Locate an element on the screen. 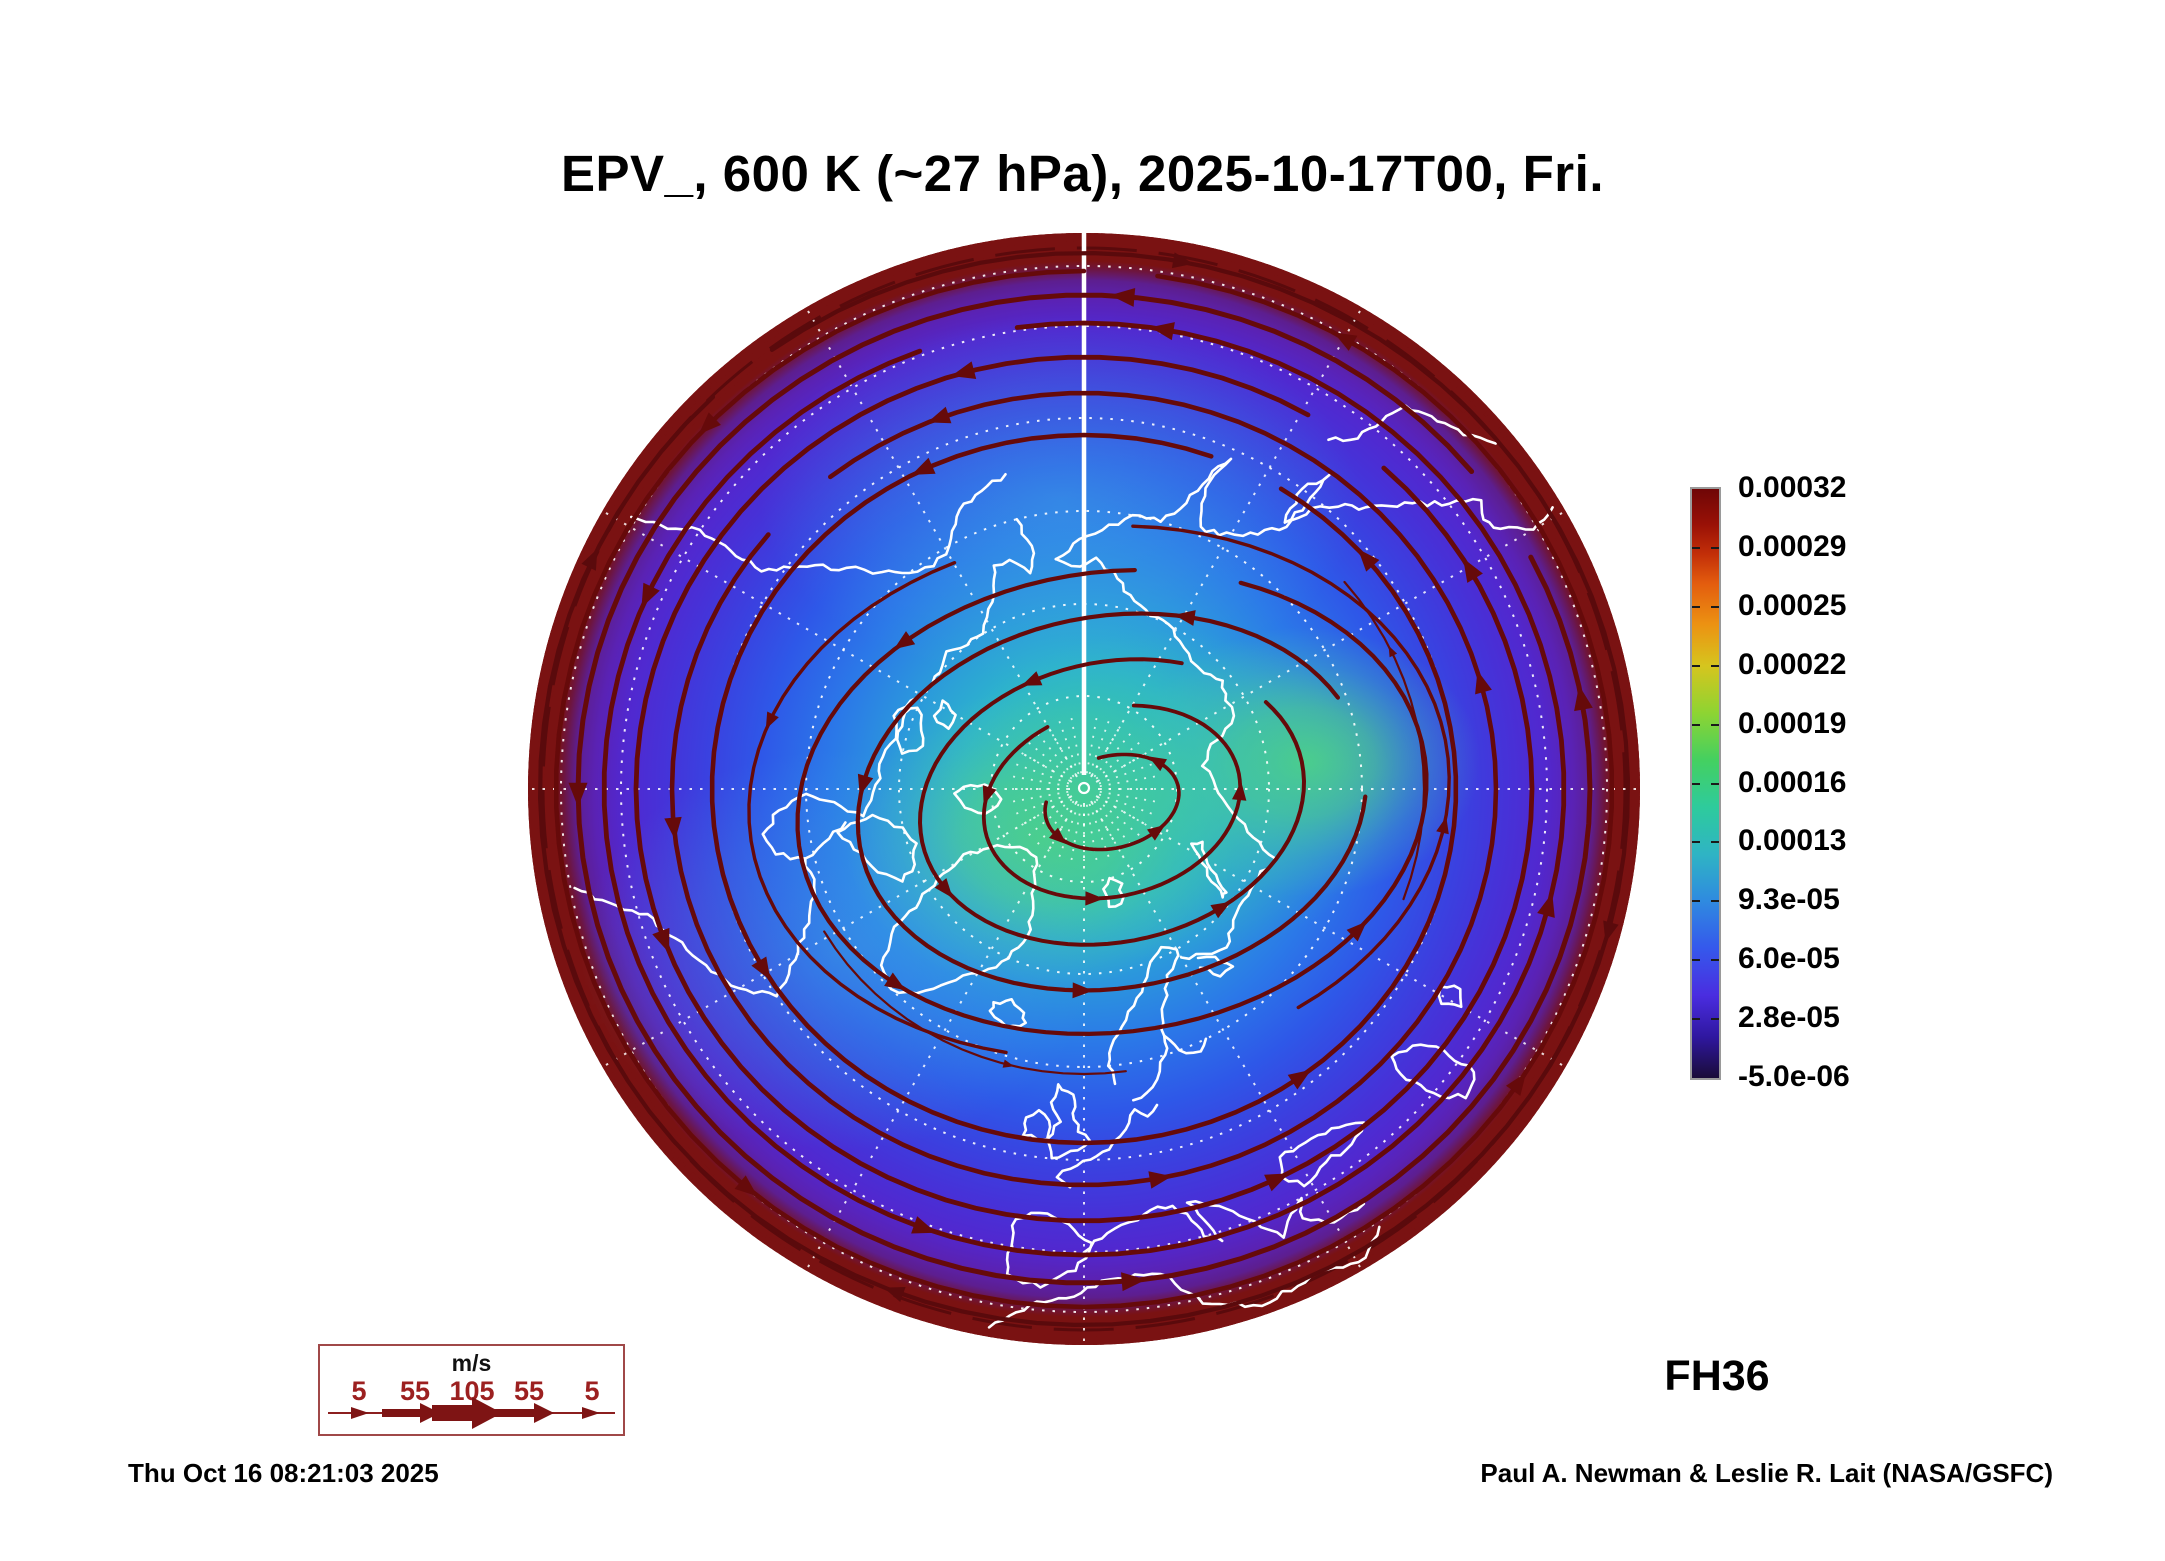 Image resolution: width=2165 pixels, height=1561 pixels. wind-unit-label: m/s is located at coordinates (471, 1363).